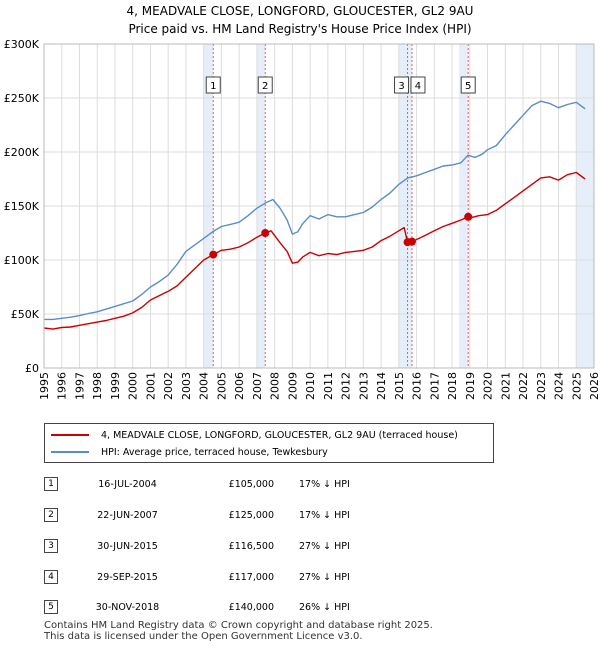 This screenshot has width=600, height=650. What do you see at coordinates (150, 386) in the screenshot?
I see `x-tick-label: 2001` at bounding box center [150, 386].